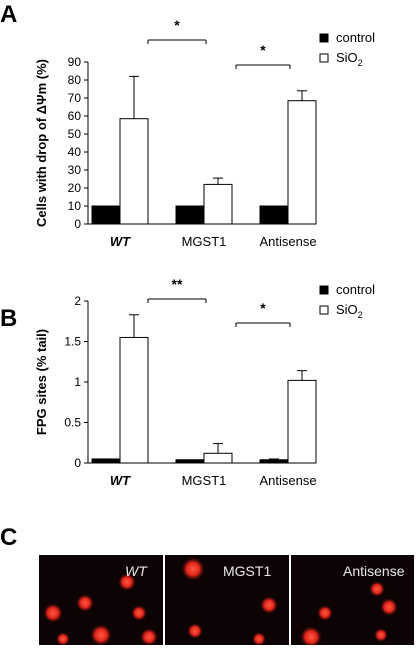  I want to click on panel-label-a: A, so click(8, 14).